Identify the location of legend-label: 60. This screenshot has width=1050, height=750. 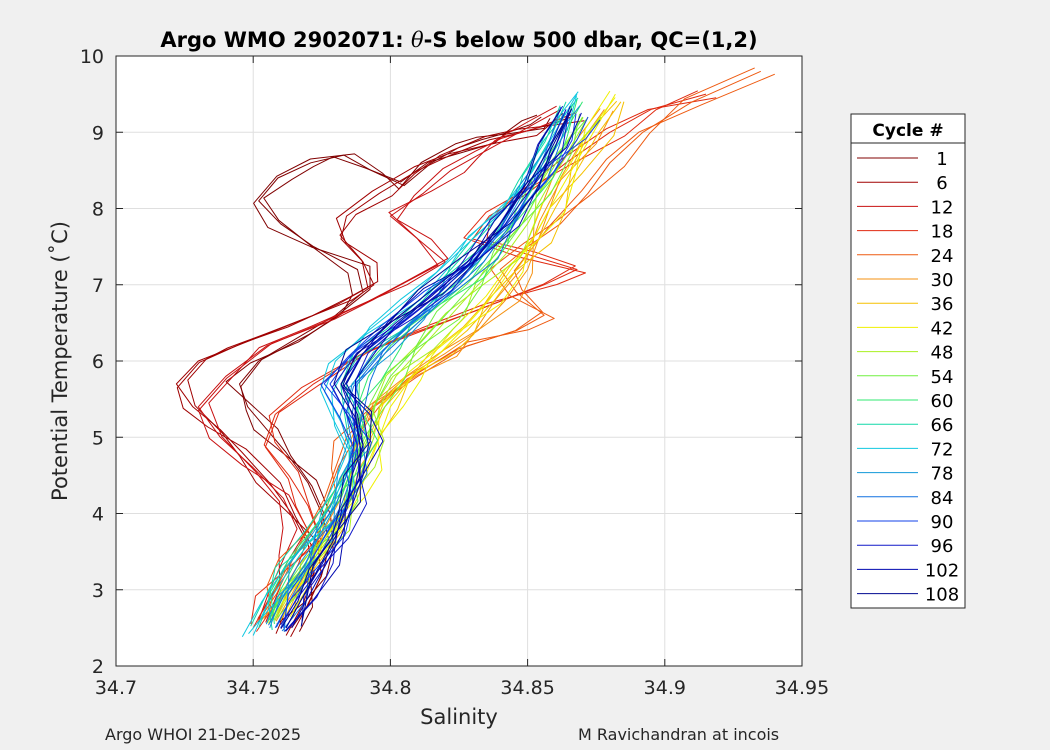
(942, 401).